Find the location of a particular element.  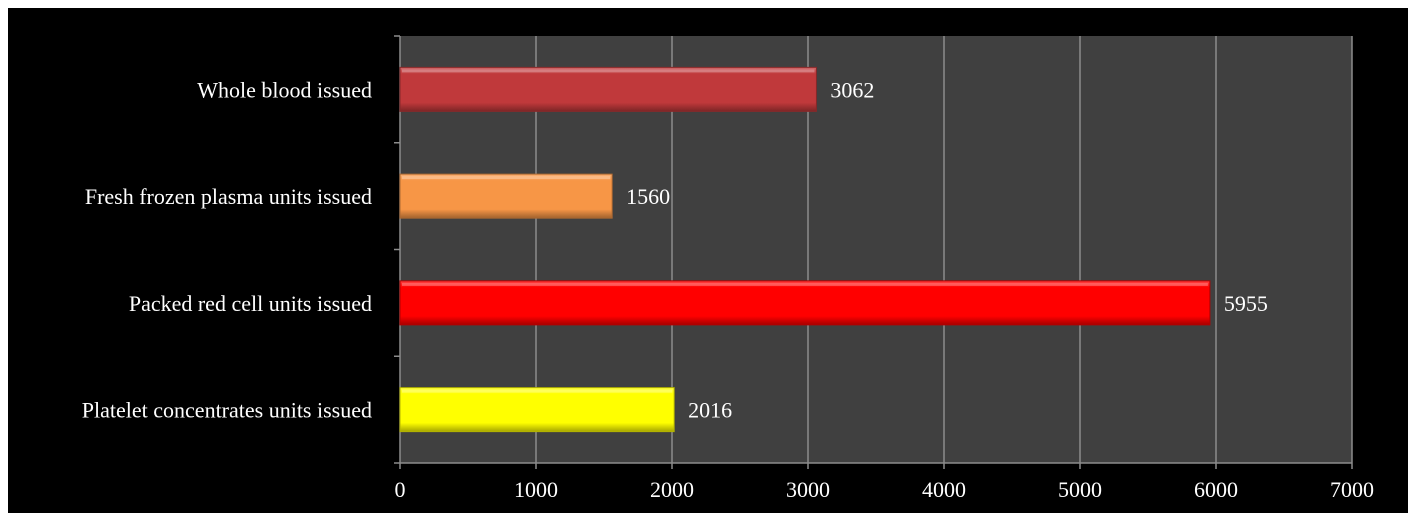

value-label-3: 2016 is located at coordinates (710, 410).